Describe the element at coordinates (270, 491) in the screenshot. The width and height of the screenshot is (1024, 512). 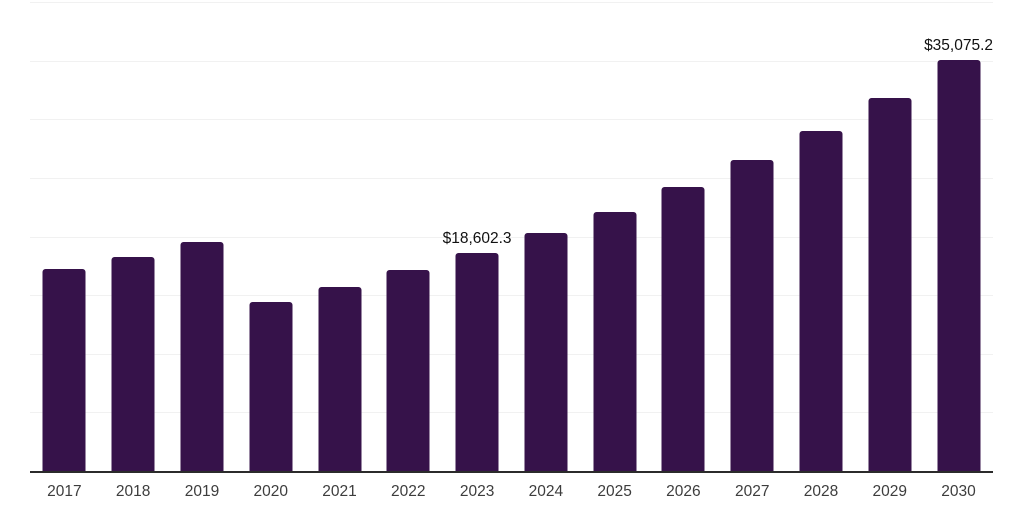
I see `x-tick-2020: 2020` at that location.